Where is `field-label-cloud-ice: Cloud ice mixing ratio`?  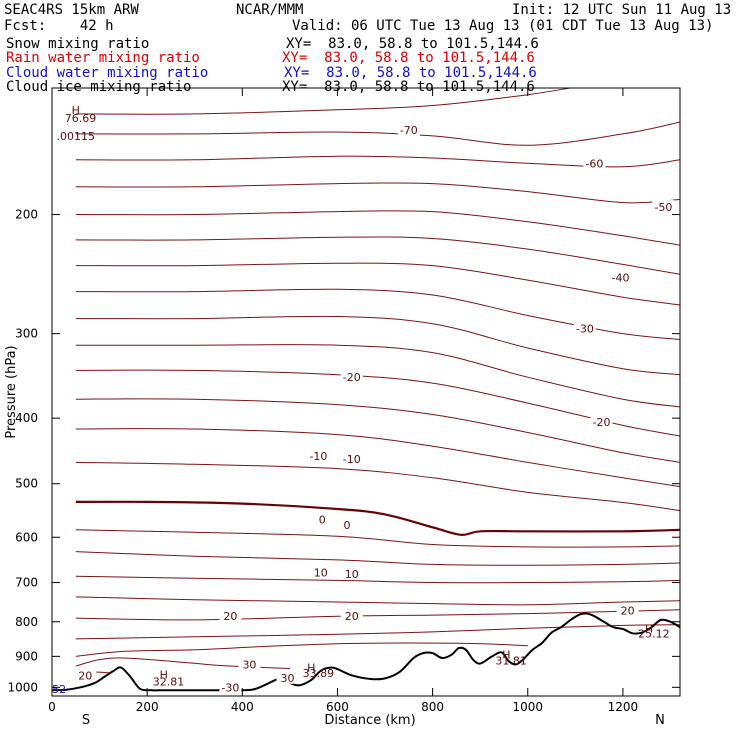 field-label-cloud-ice: Cloud ice mixing ratio is located at coordinates (99, 87).